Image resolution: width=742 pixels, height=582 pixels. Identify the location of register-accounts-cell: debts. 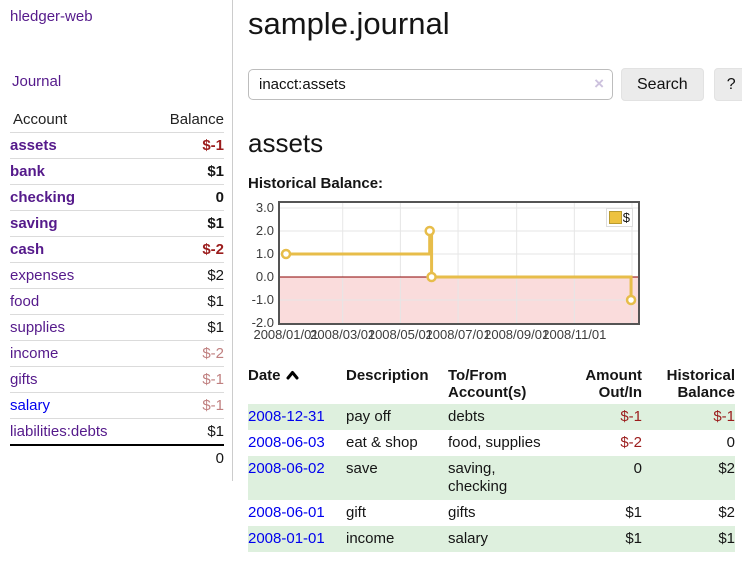
(507, 417).